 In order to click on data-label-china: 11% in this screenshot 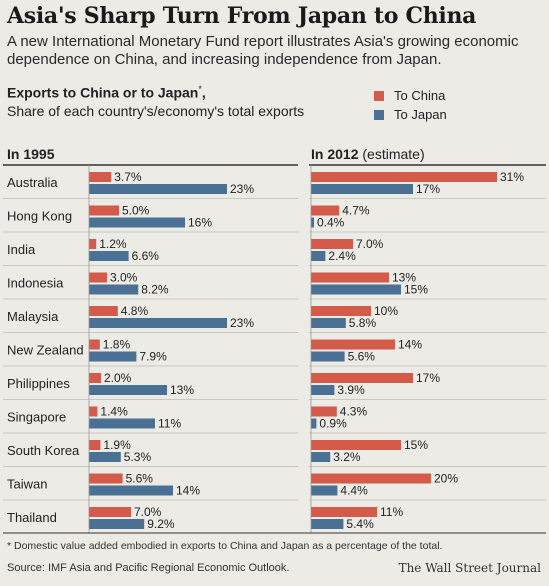, I will do `click(391, 512)`.